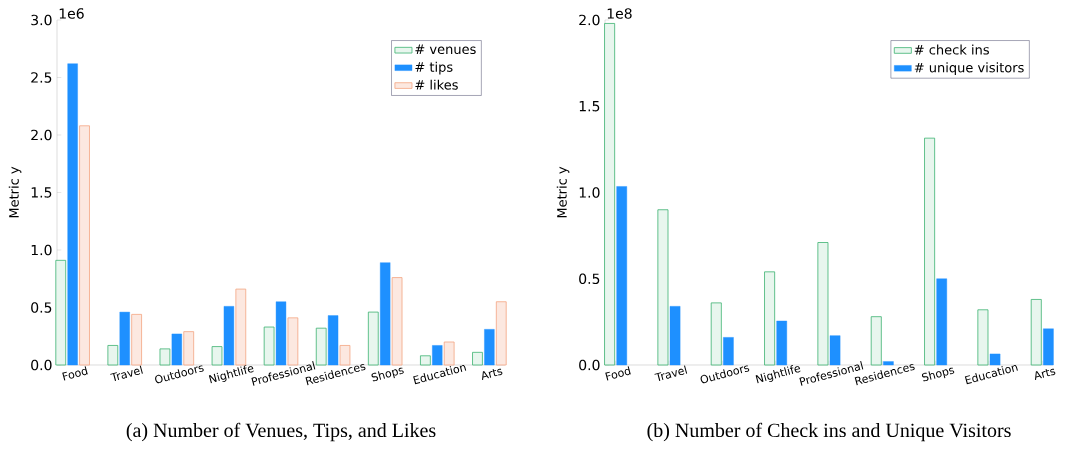 This screenshot has height=450, width=1077. What do you see at coordinates (829, 432) in the screenshot?
I see `text: (b) Number of Check ins and Unique Visitors` at bounding box center [829, 432].